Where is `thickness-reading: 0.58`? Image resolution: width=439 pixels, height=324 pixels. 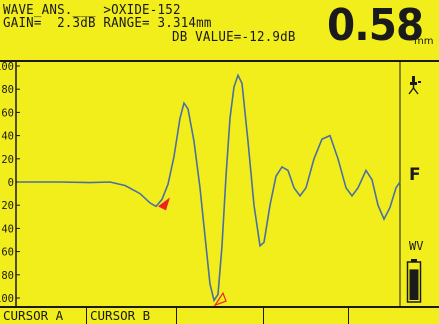 thickness-reading: 0.58 is located at coordinates (375, 25).